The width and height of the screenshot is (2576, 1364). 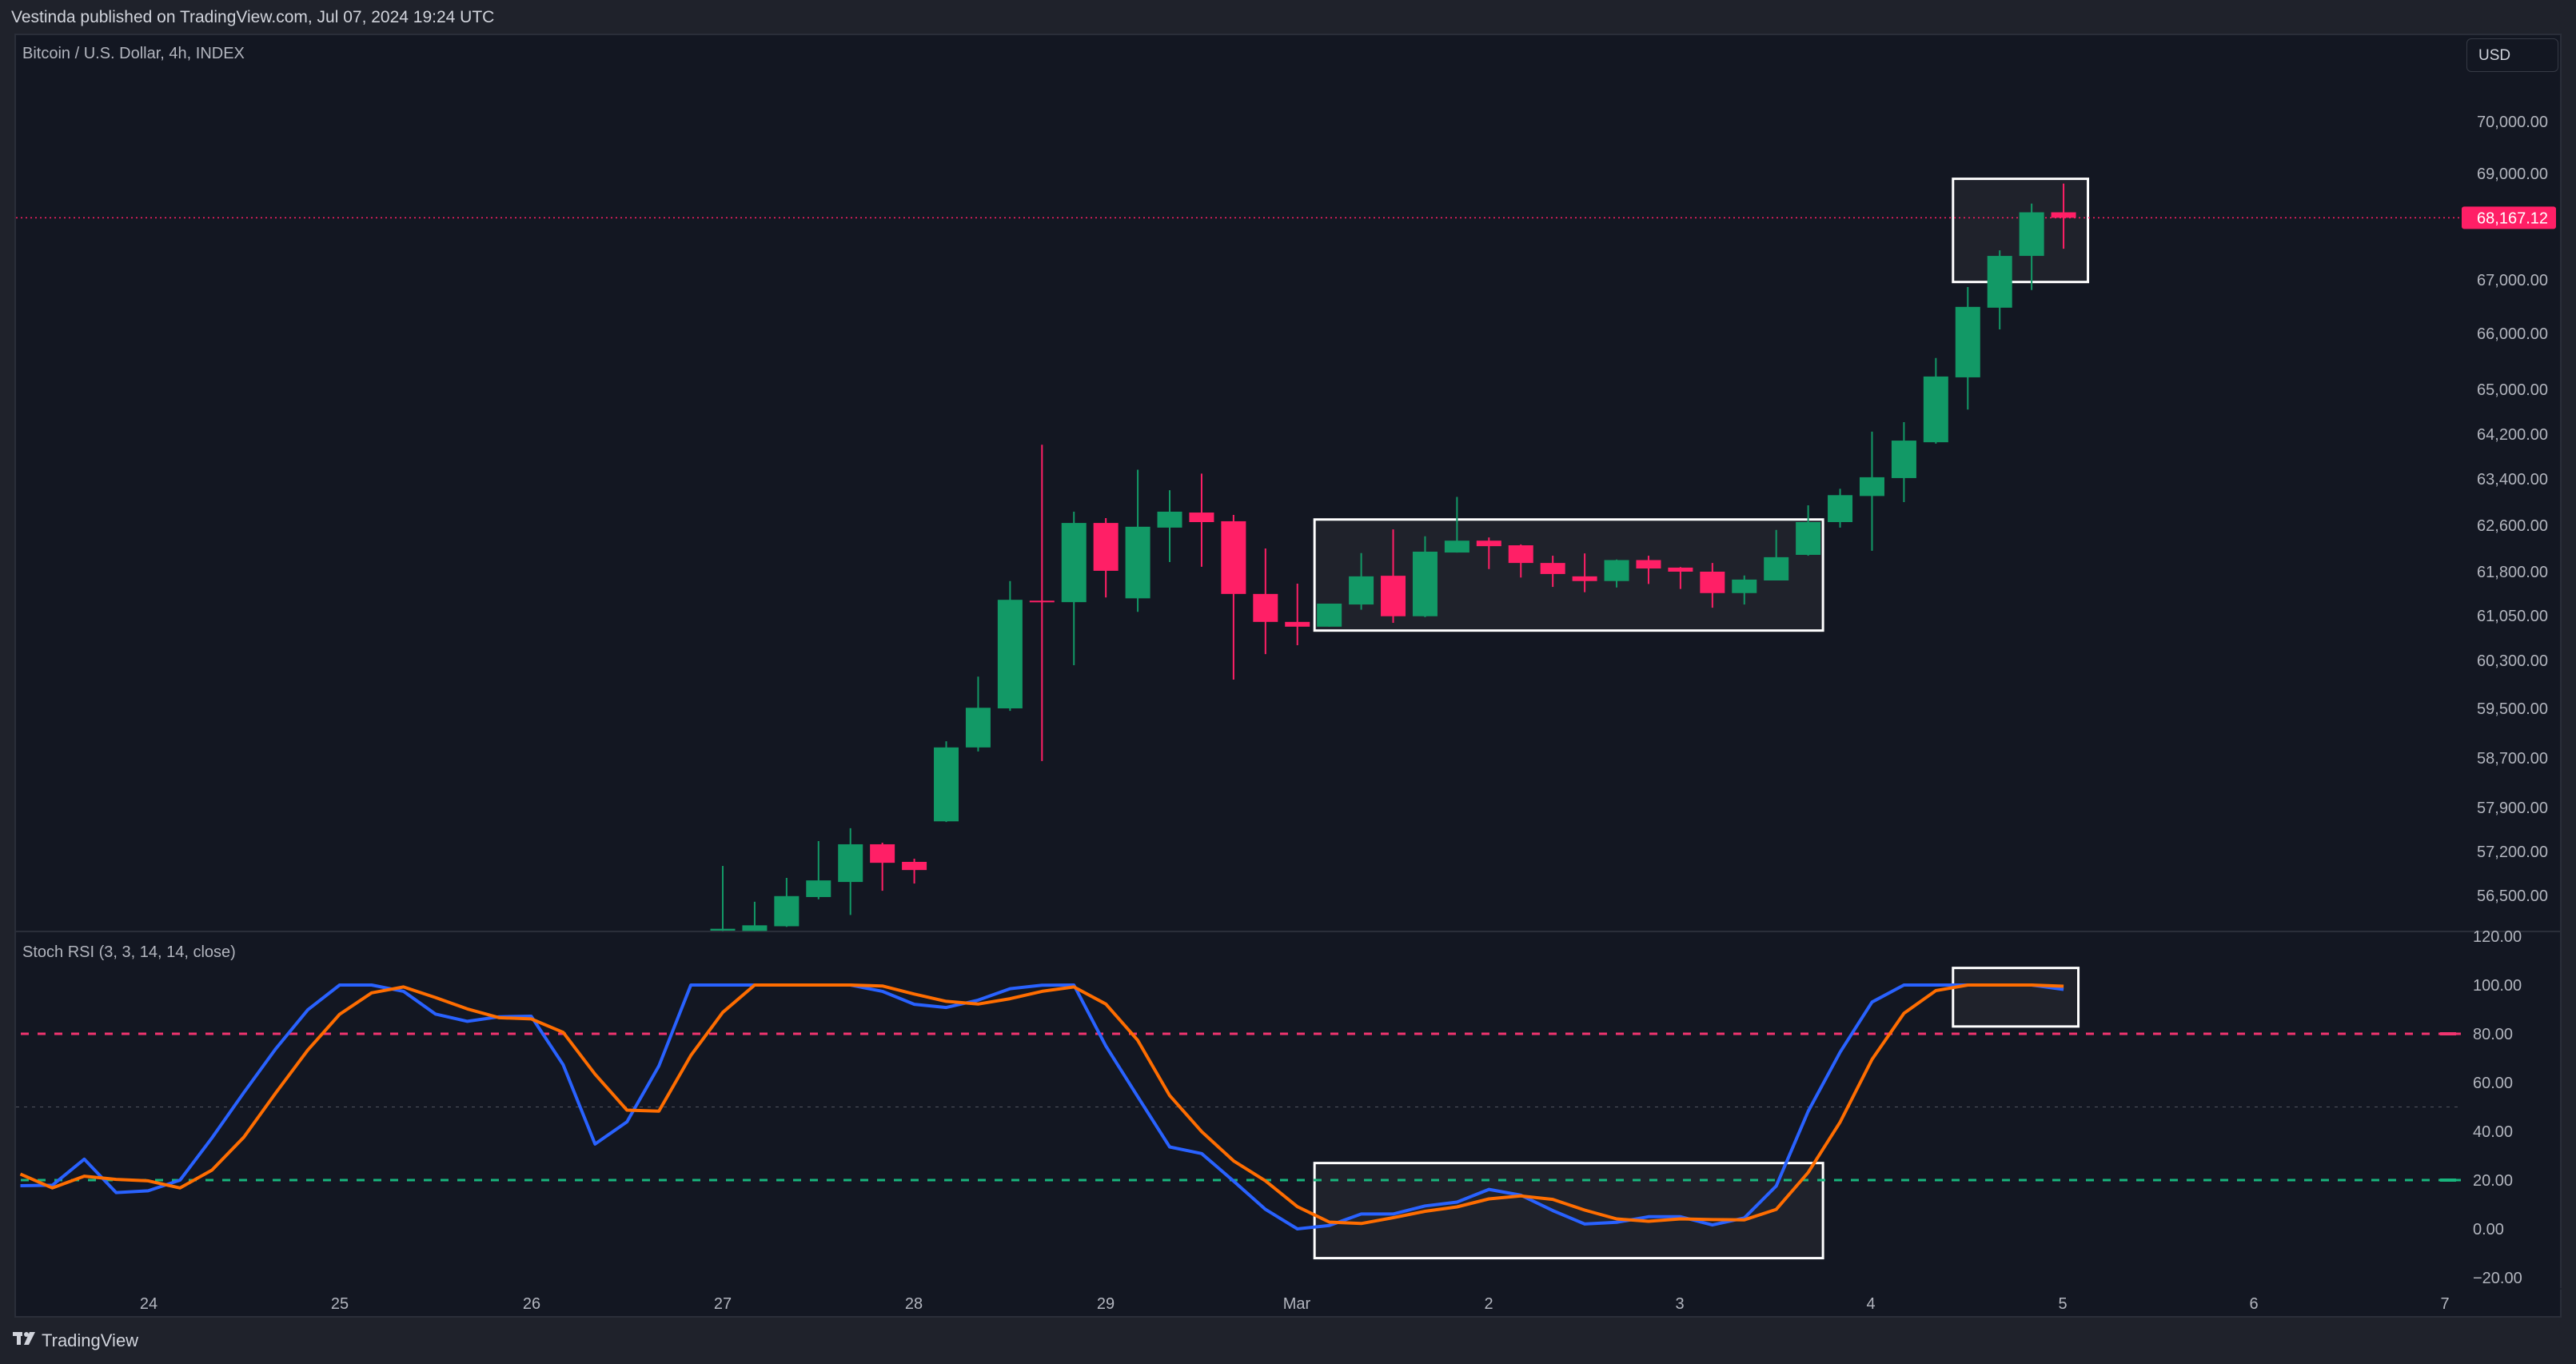 What do you see at coordinates (2512, 174) in the screenshot?
I see `price-axis-label: 69,000.00` at bounding box center [2512, 174].